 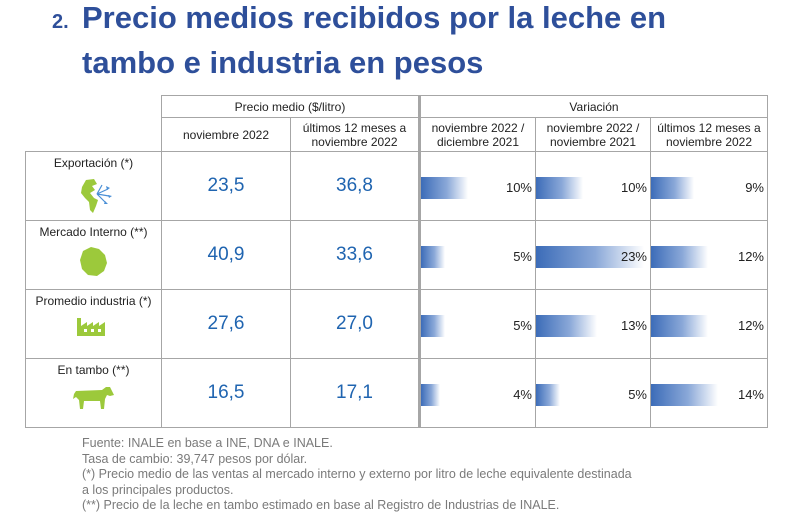 I want to click on value-noviembre-2022: 27,6, so click(x=226, y=324).